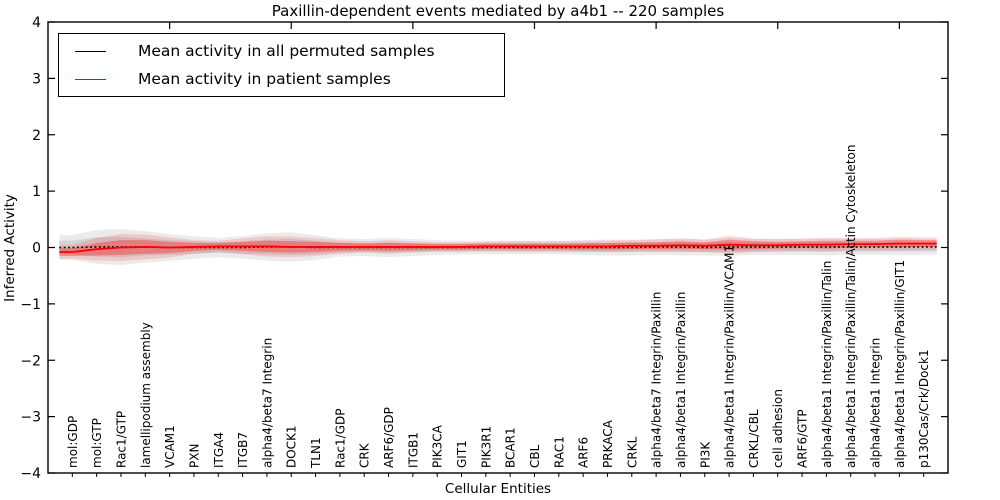 The width and height of the screenshot is (1000, 500). Describe the element at coordinates (243, 450) in the screenshot. I see `svg-text: ITGB7` at that location.